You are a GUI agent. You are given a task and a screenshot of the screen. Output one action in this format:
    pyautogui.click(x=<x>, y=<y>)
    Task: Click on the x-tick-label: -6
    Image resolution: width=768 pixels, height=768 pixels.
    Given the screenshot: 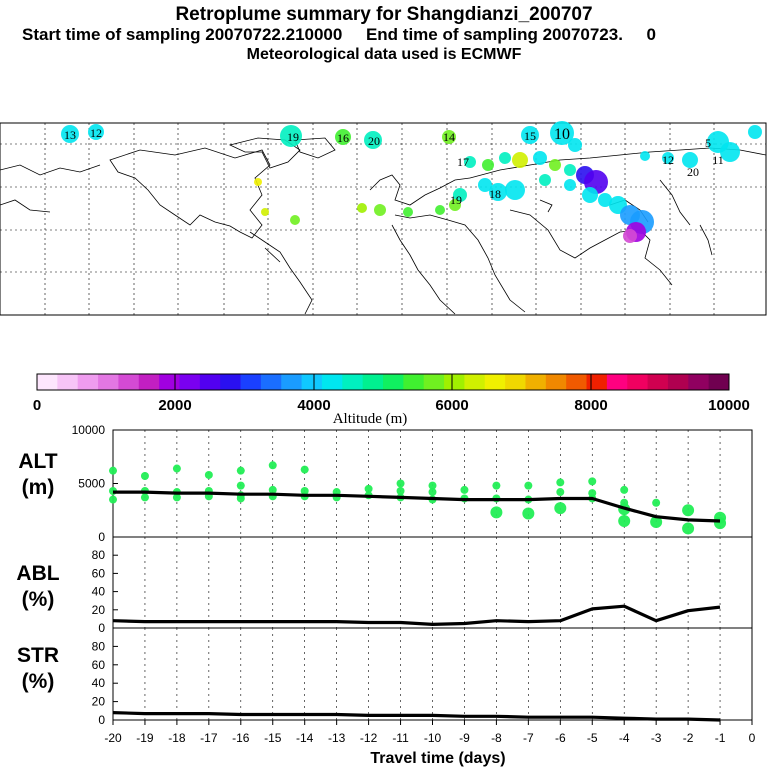 What is the action you would take?
    pyautogui.click(x=560, y=738)
    